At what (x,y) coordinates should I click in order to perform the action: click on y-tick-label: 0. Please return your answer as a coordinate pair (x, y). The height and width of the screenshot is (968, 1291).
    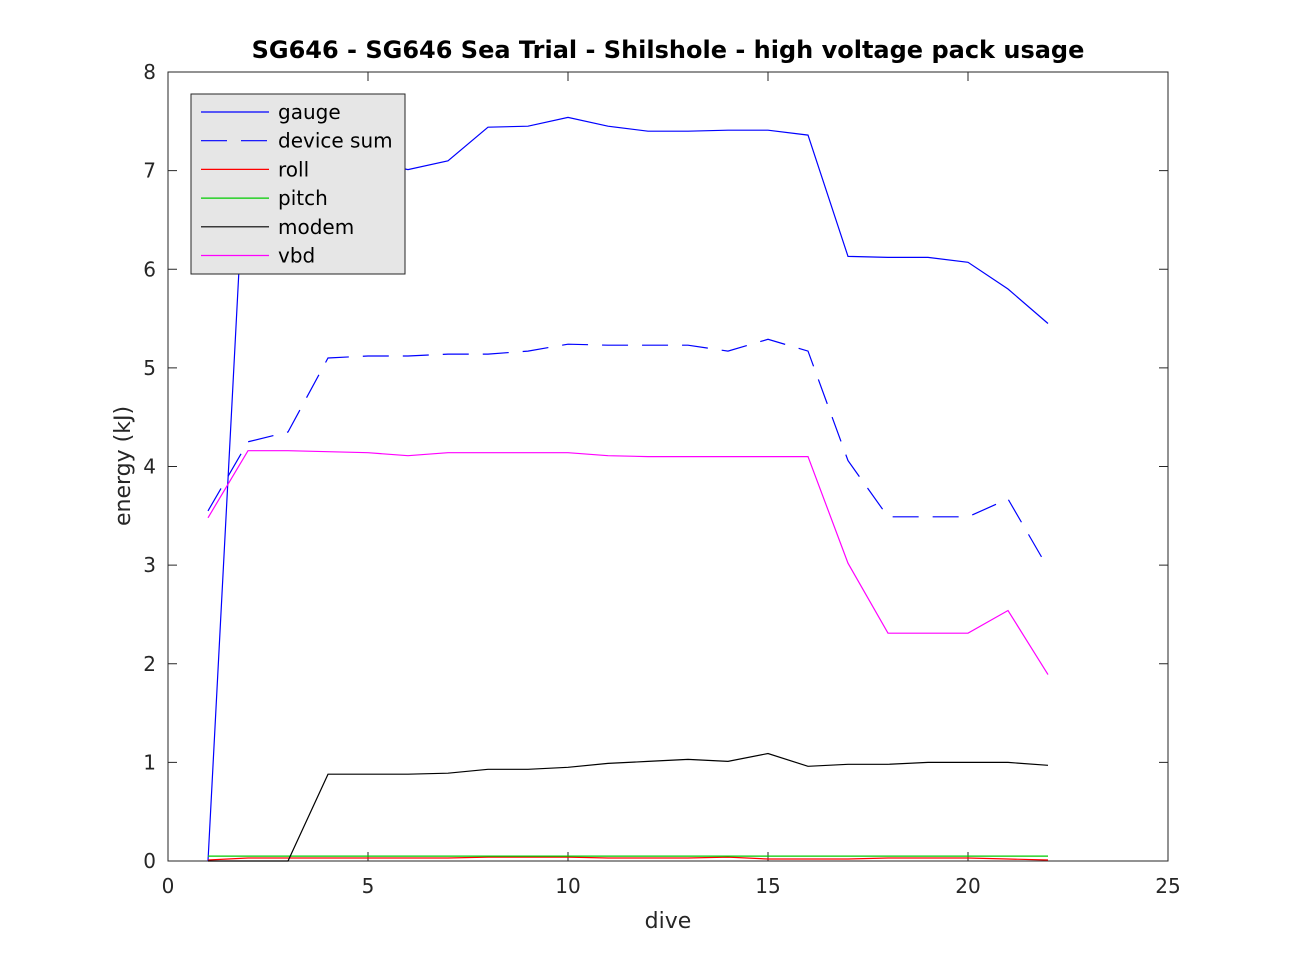
    Looking at the image, I should click on (149, 861).